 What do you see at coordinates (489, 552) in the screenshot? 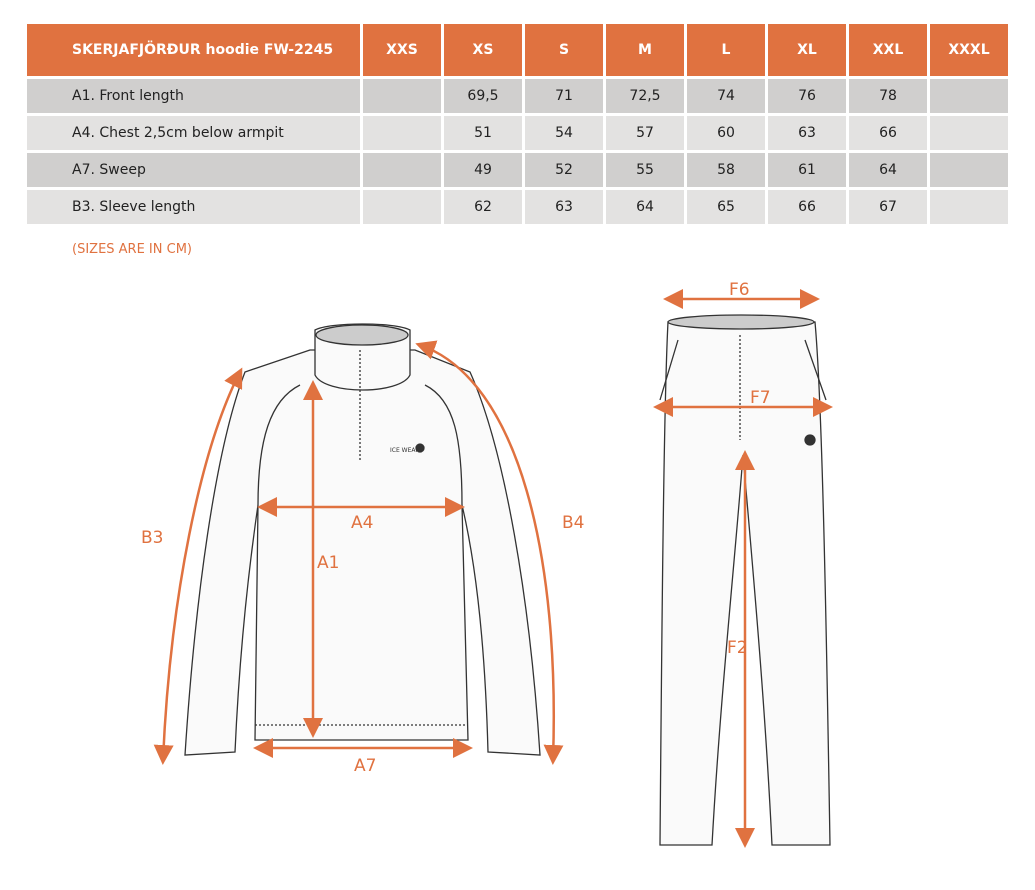
I see `b4-arrow` at bounding box center [489, 552].